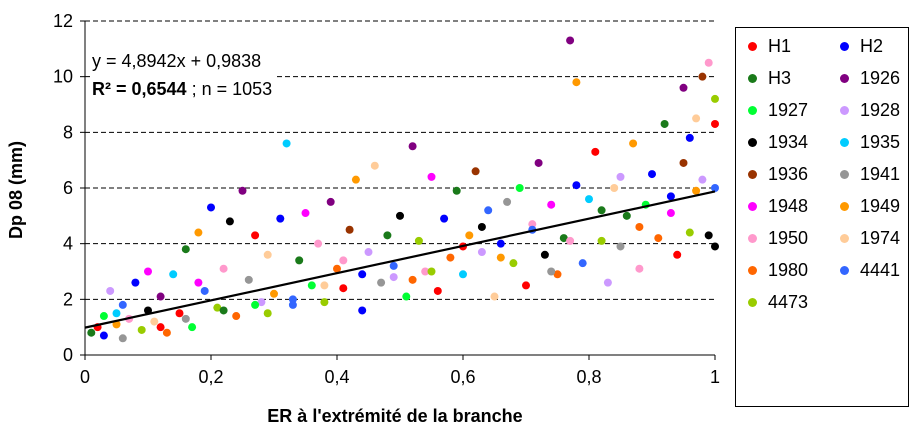 The image size is (914, 430). What do you see at coordinates (880, 109) in the screenshot?
I see `legend-label: 1928` at bounding box center [880, 109].